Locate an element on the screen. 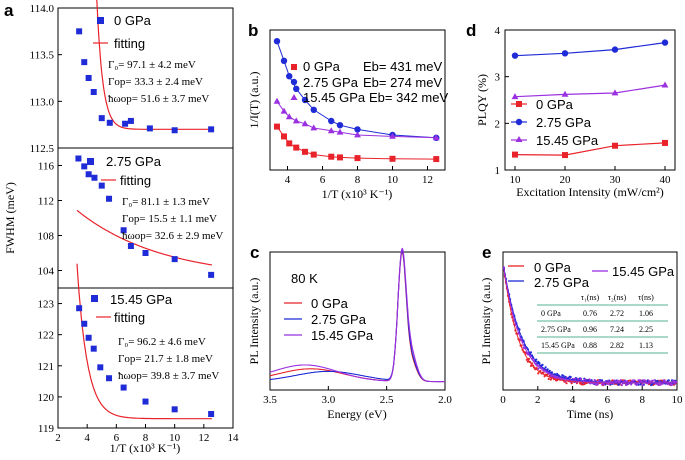 The image size is (685, 460). param-hwop-a2: ħωop= 32.6 ± 2.9 meV is located at coordinates (172, 236).